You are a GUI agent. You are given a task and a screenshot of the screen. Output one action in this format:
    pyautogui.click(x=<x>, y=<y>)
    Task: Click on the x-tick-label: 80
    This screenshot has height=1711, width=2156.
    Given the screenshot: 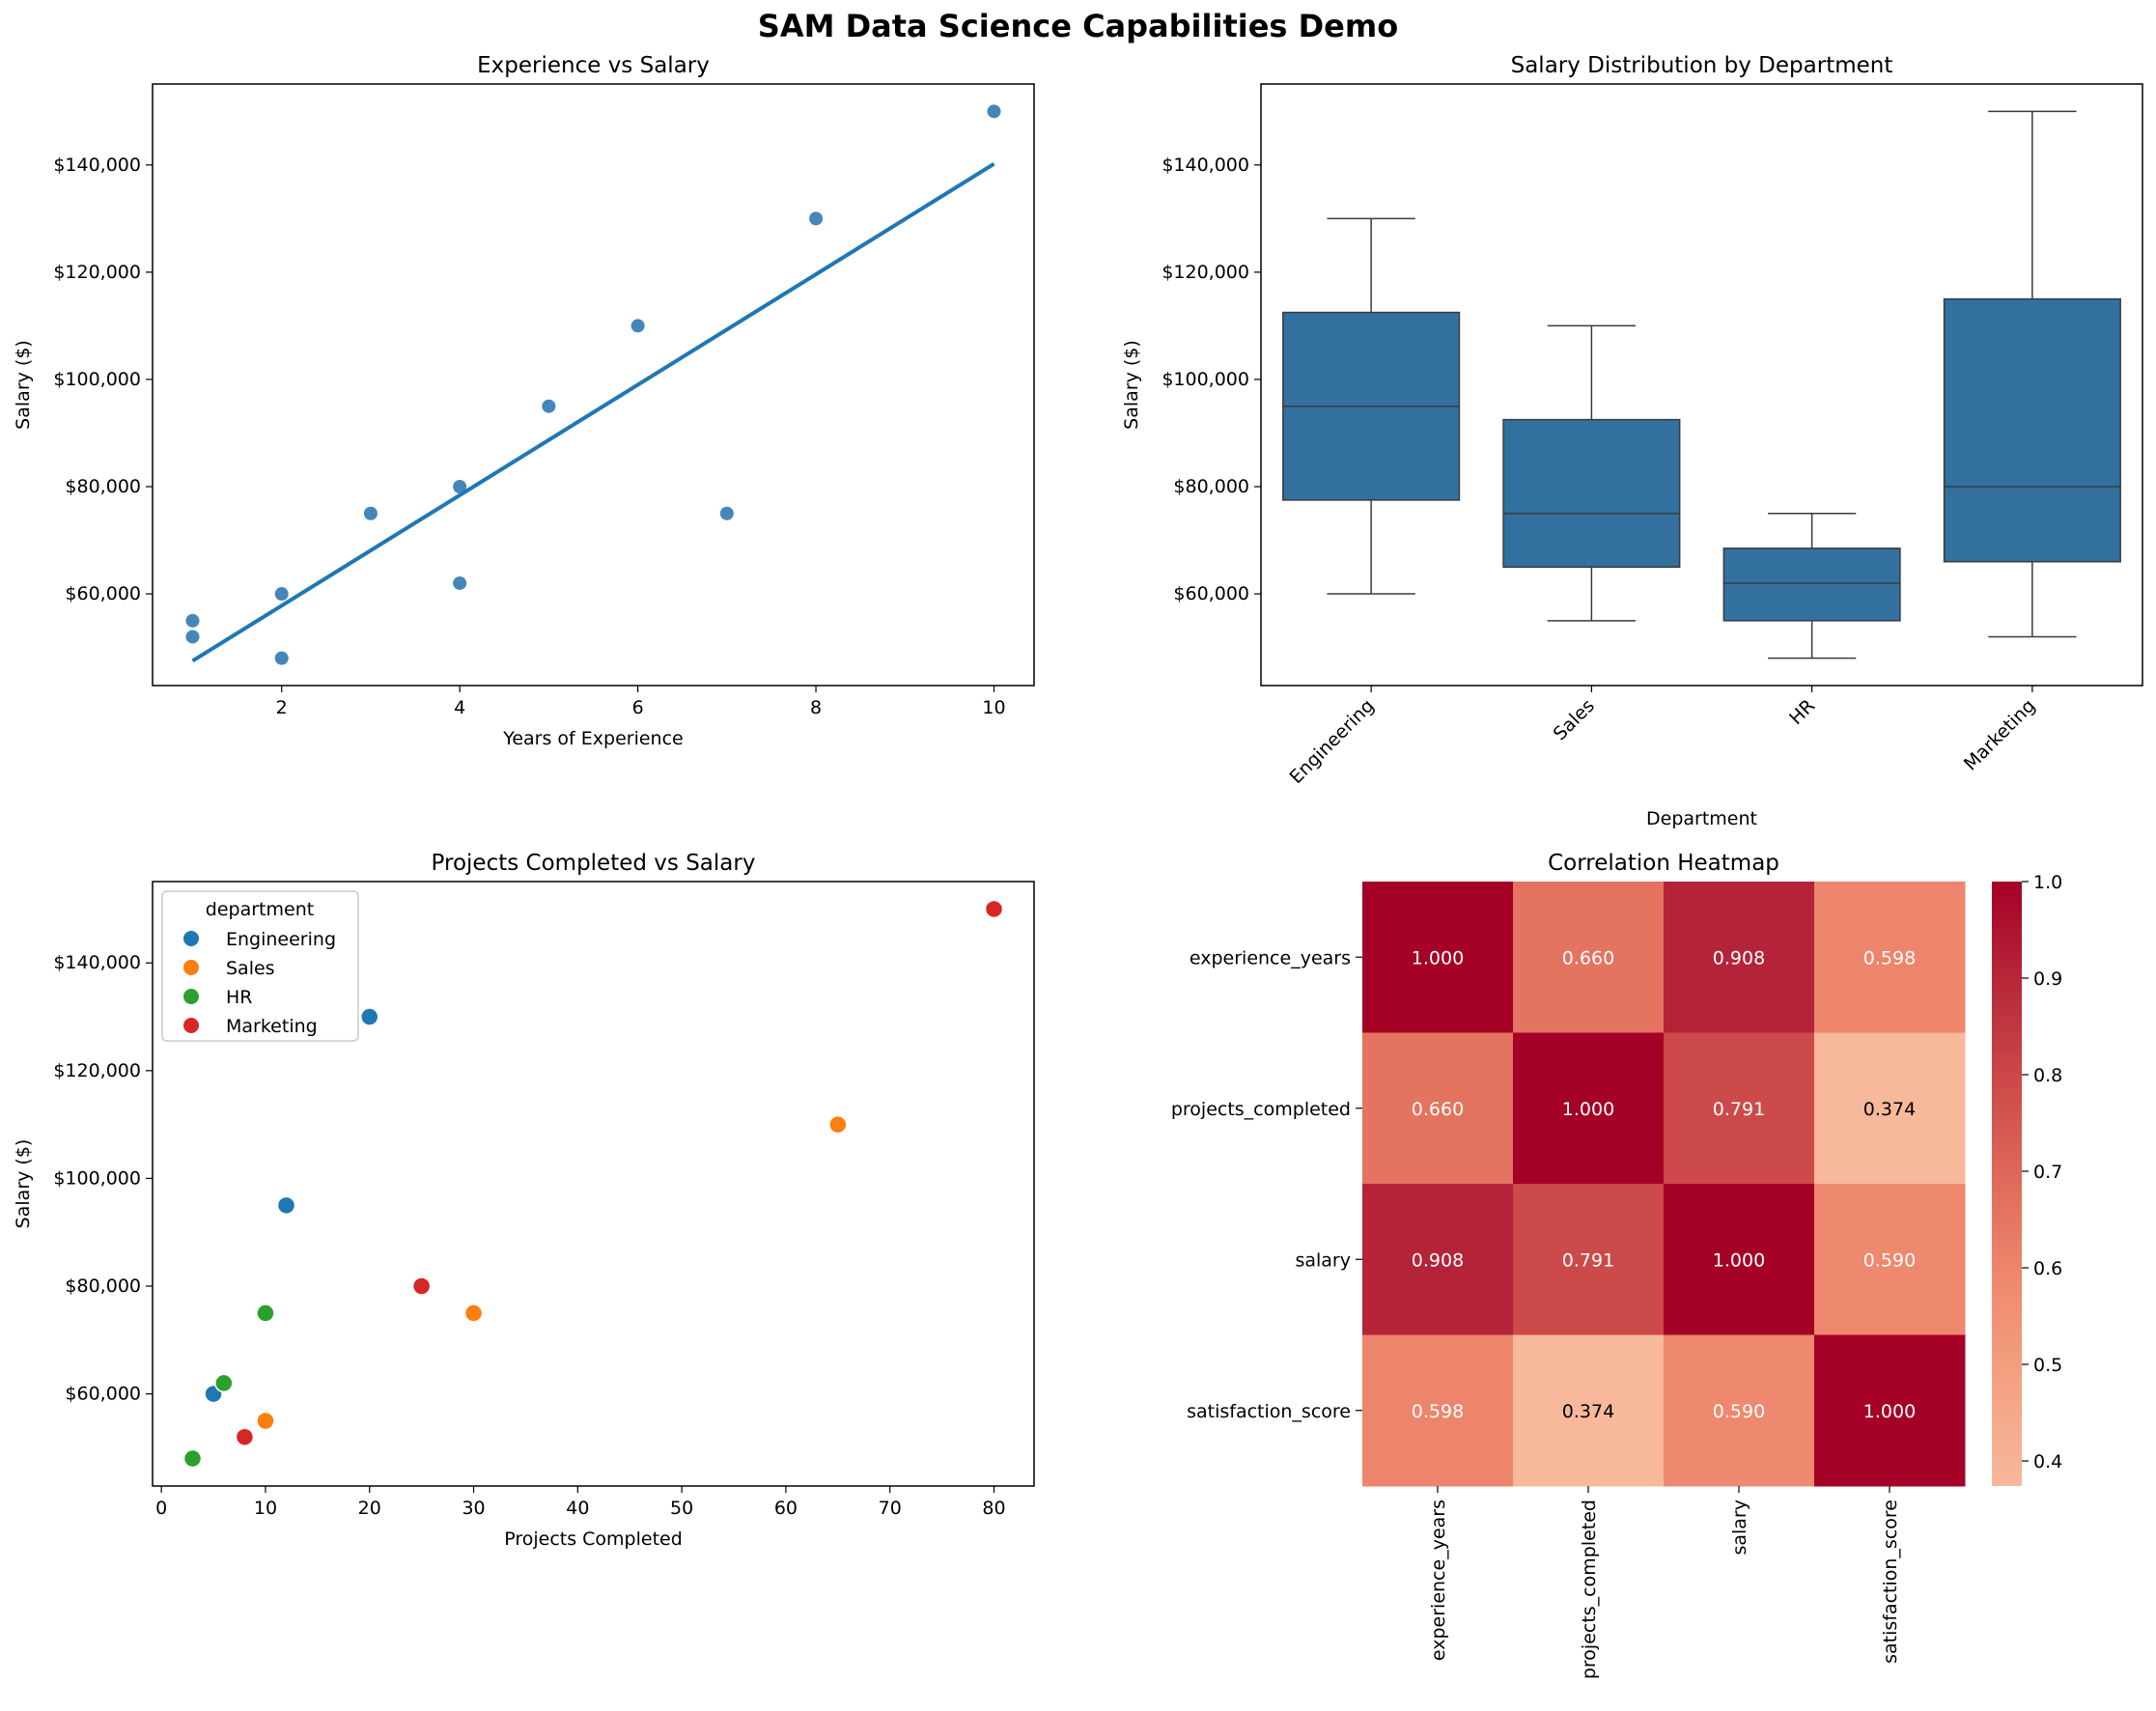 What is the action you would take?
    pyautogui.click(x=994, y=1508)
    